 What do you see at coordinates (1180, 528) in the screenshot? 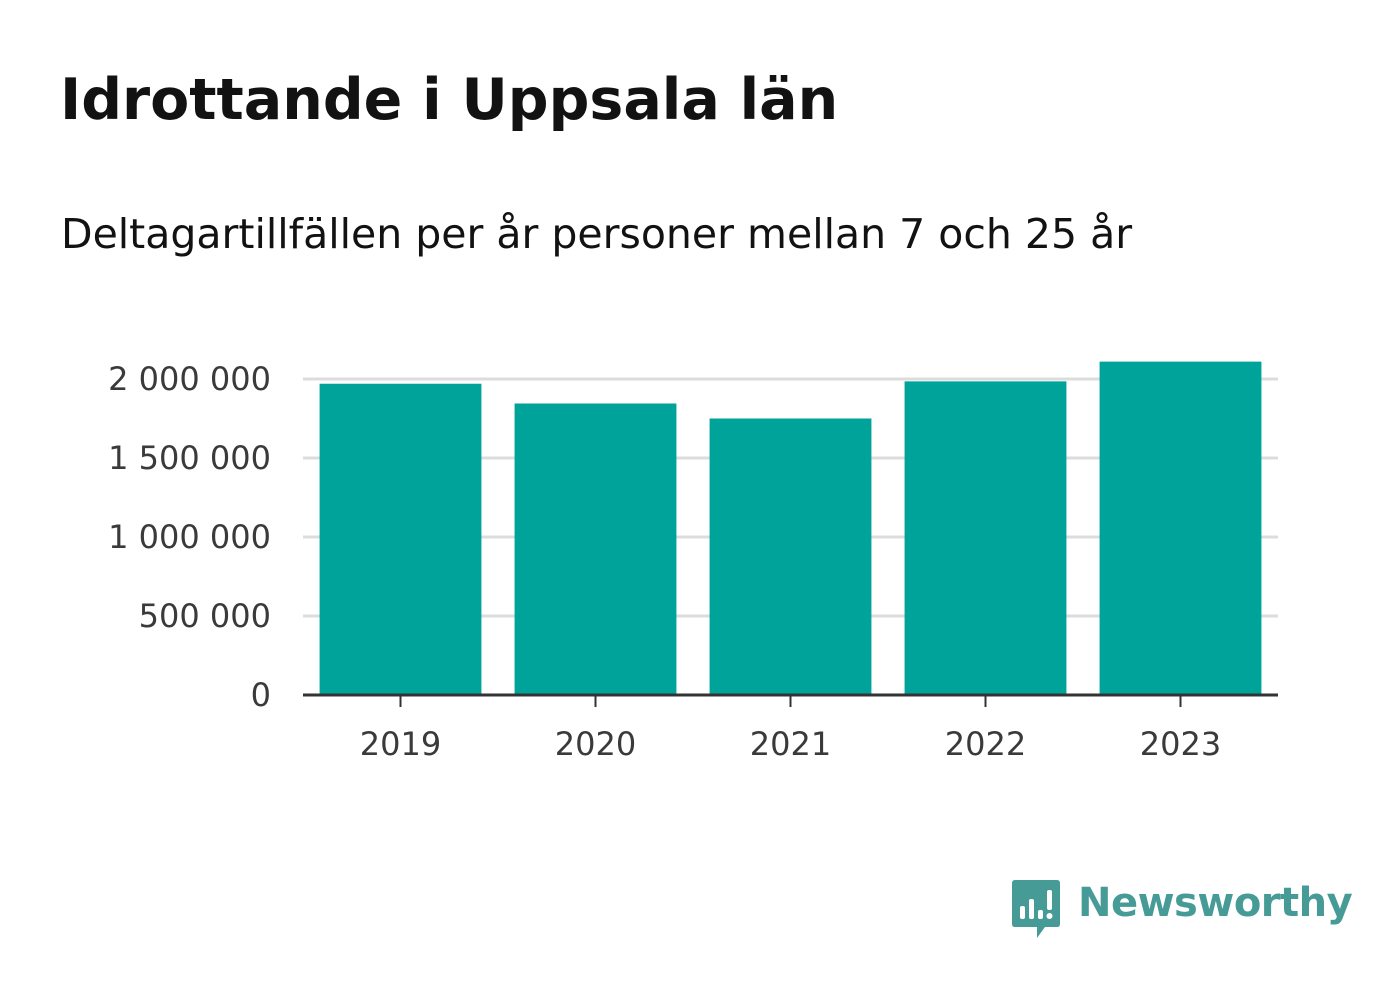
I see `bar-2023` at bounding box center [1180, 528].